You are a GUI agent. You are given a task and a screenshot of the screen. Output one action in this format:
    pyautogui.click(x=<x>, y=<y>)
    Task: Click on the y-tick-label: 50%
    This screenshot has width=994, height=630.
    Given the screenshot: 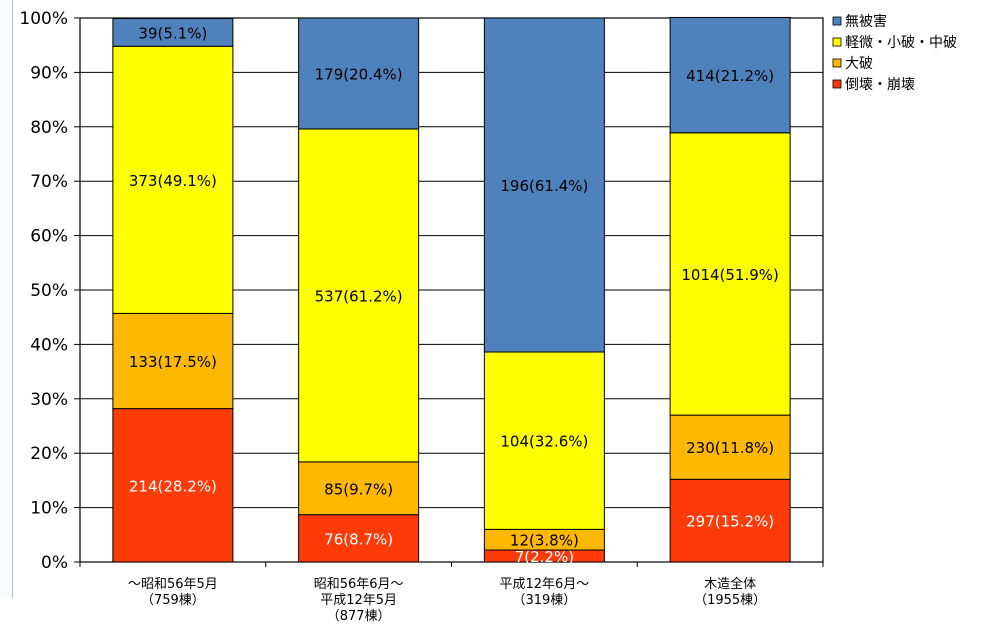 What is the action you would take?
    pyautogui.click(x=49, y=291)
    